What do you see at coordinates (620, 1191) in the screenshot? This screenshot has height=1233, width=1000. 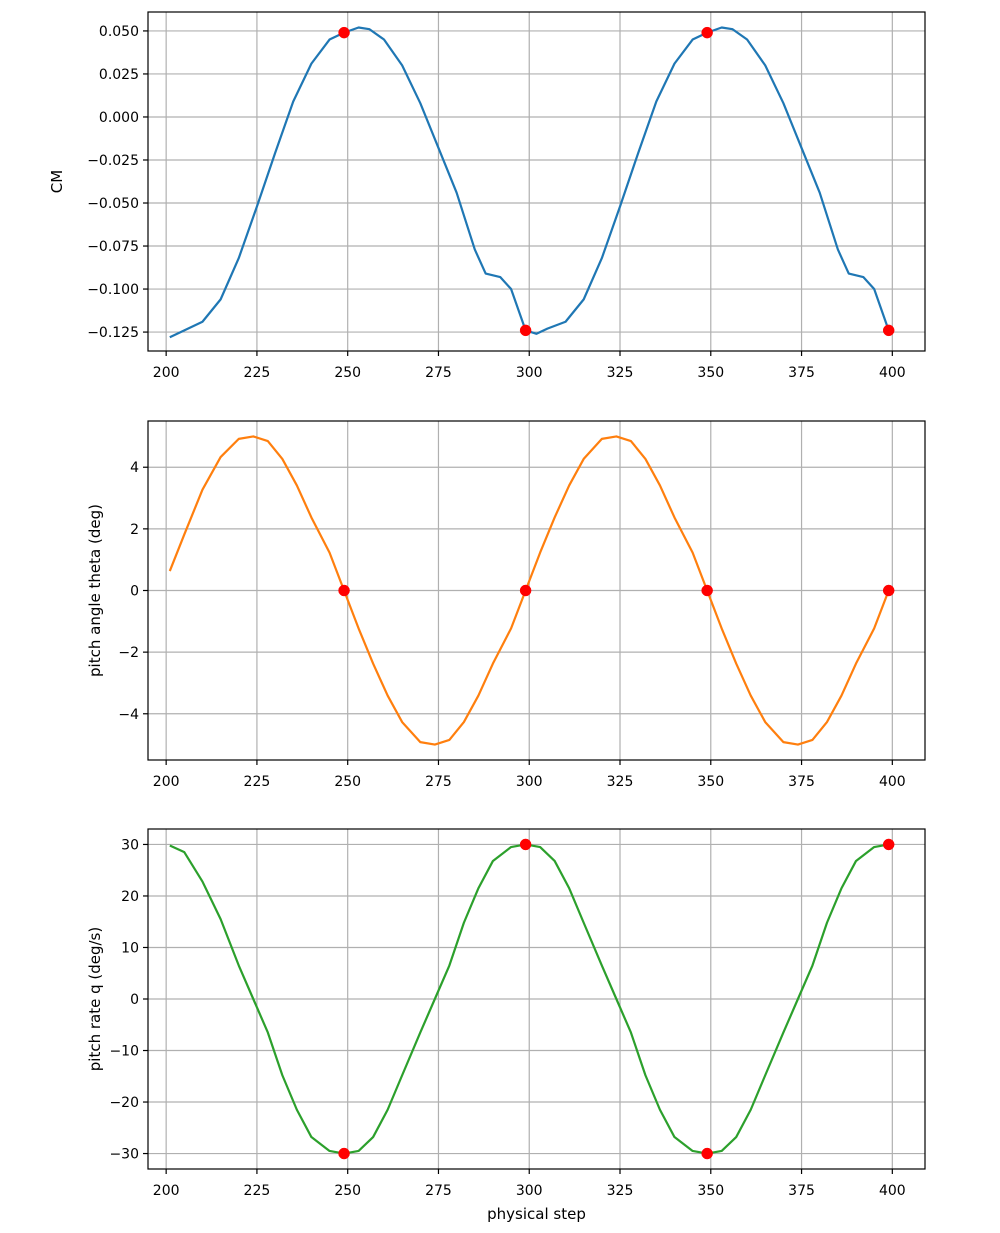 I see `pitch-rate-x-tick-label: 325` at bounding box center [620, 1191].